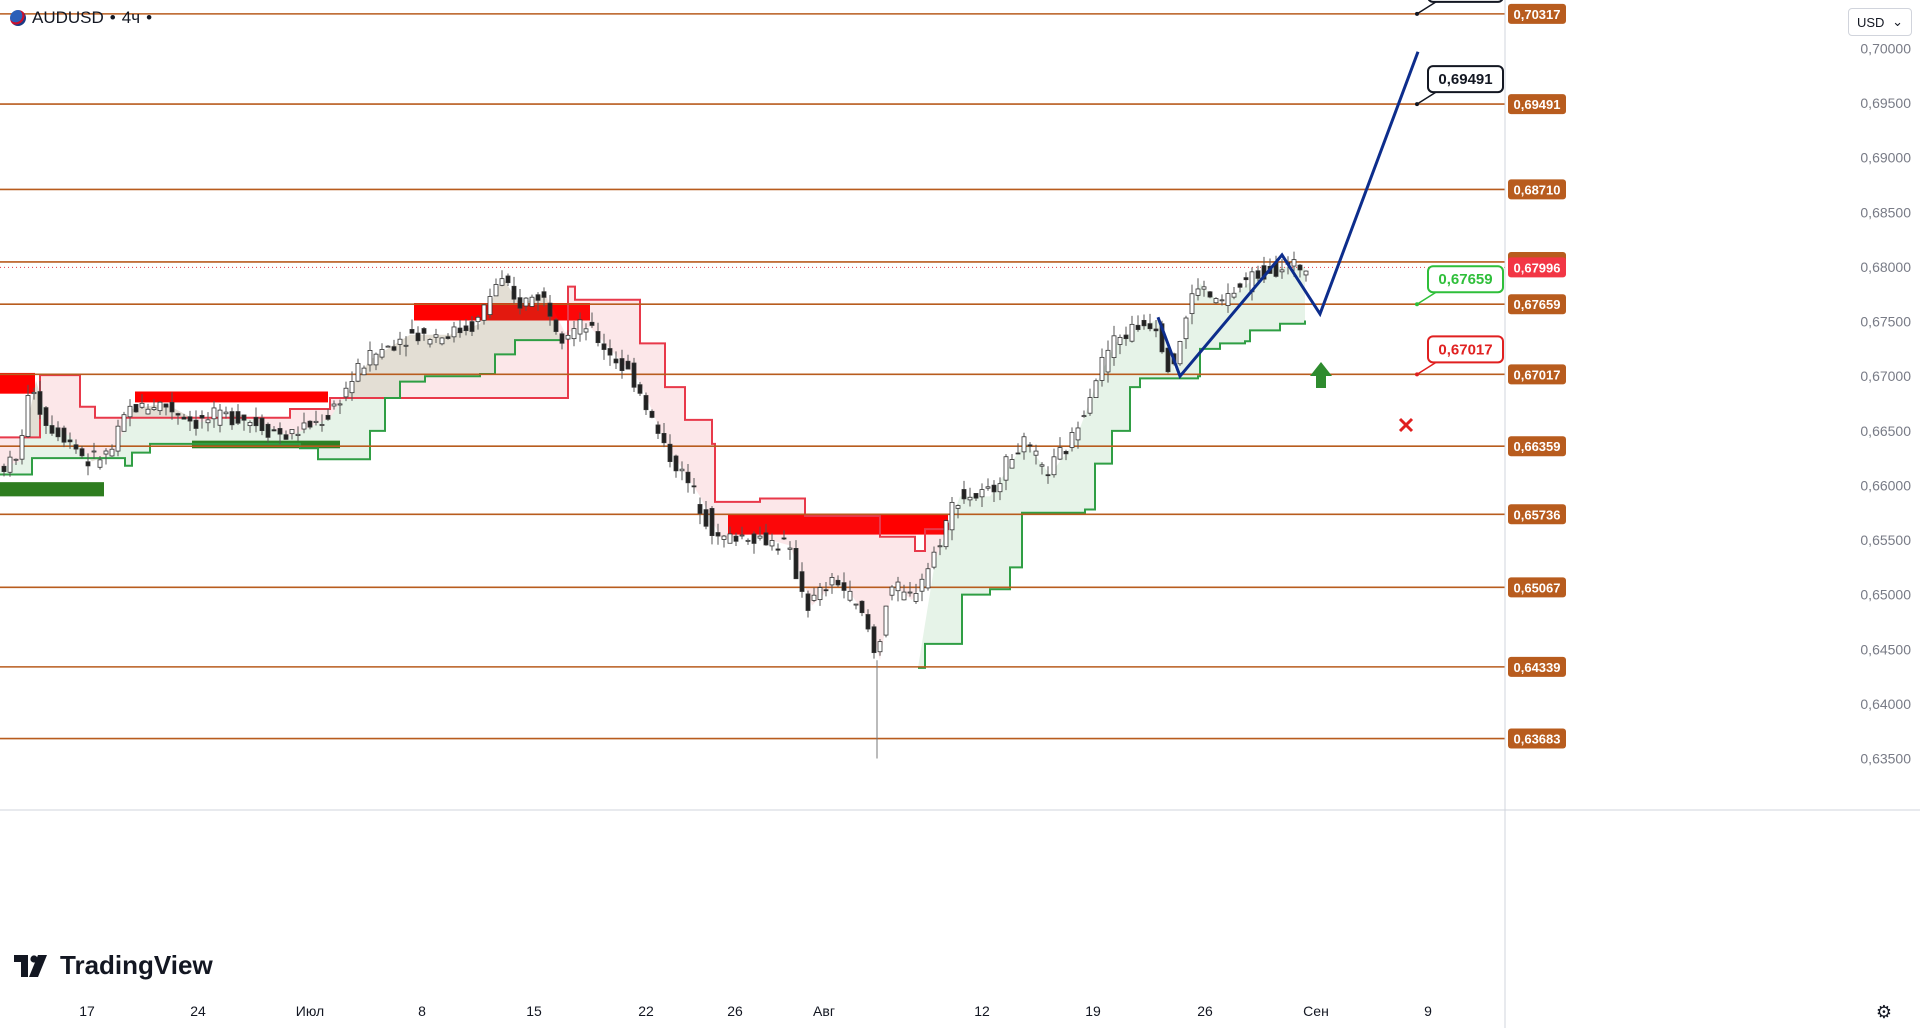 The image size is (1920, 1028). I want to click on currency-label: USD, so click(1871, 22).